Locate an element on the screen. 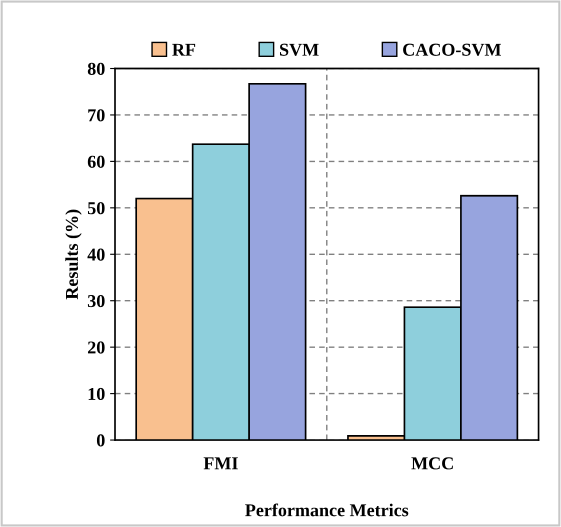 Image resolution: width=561 pixels, height=527 pixels. y-tick-label: 70 is located at coordinates (96, 115).